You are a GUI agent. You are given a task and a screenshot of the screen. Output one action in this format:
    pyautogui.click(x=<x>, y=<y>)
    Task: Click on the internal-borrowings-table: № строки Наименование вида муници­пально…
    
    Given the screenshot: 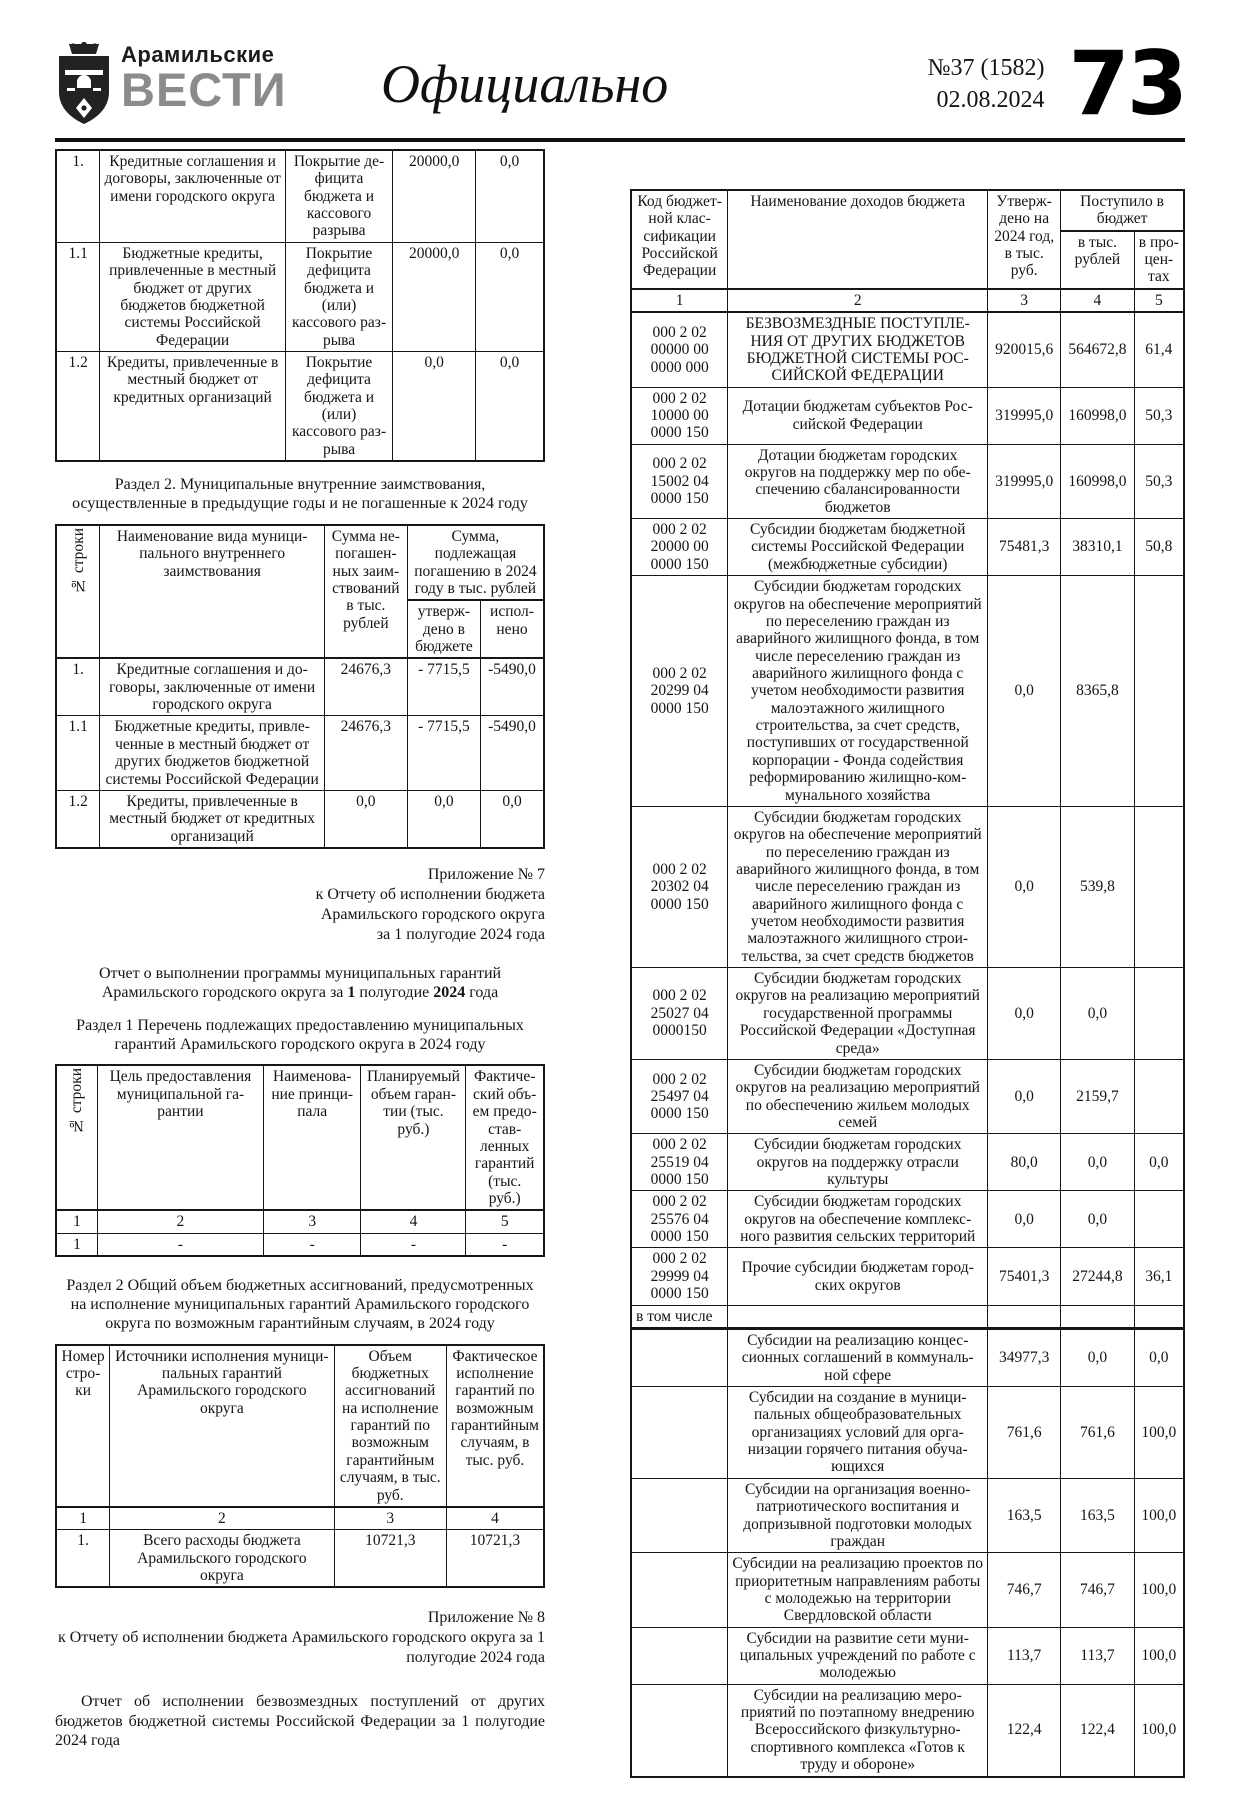 What is the action you would take?
    pyautogui.click(x=300, y=686)
    